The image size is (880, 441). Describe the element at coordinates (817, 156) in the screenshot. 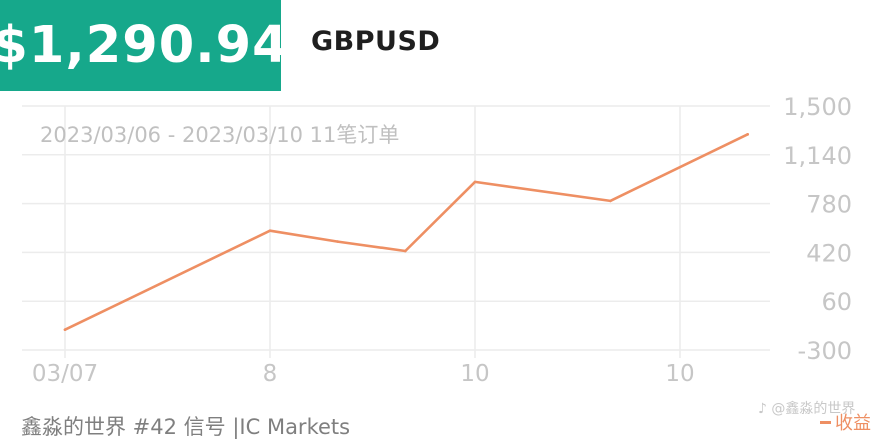

I see `y-tick-label: 1,140` at that location.